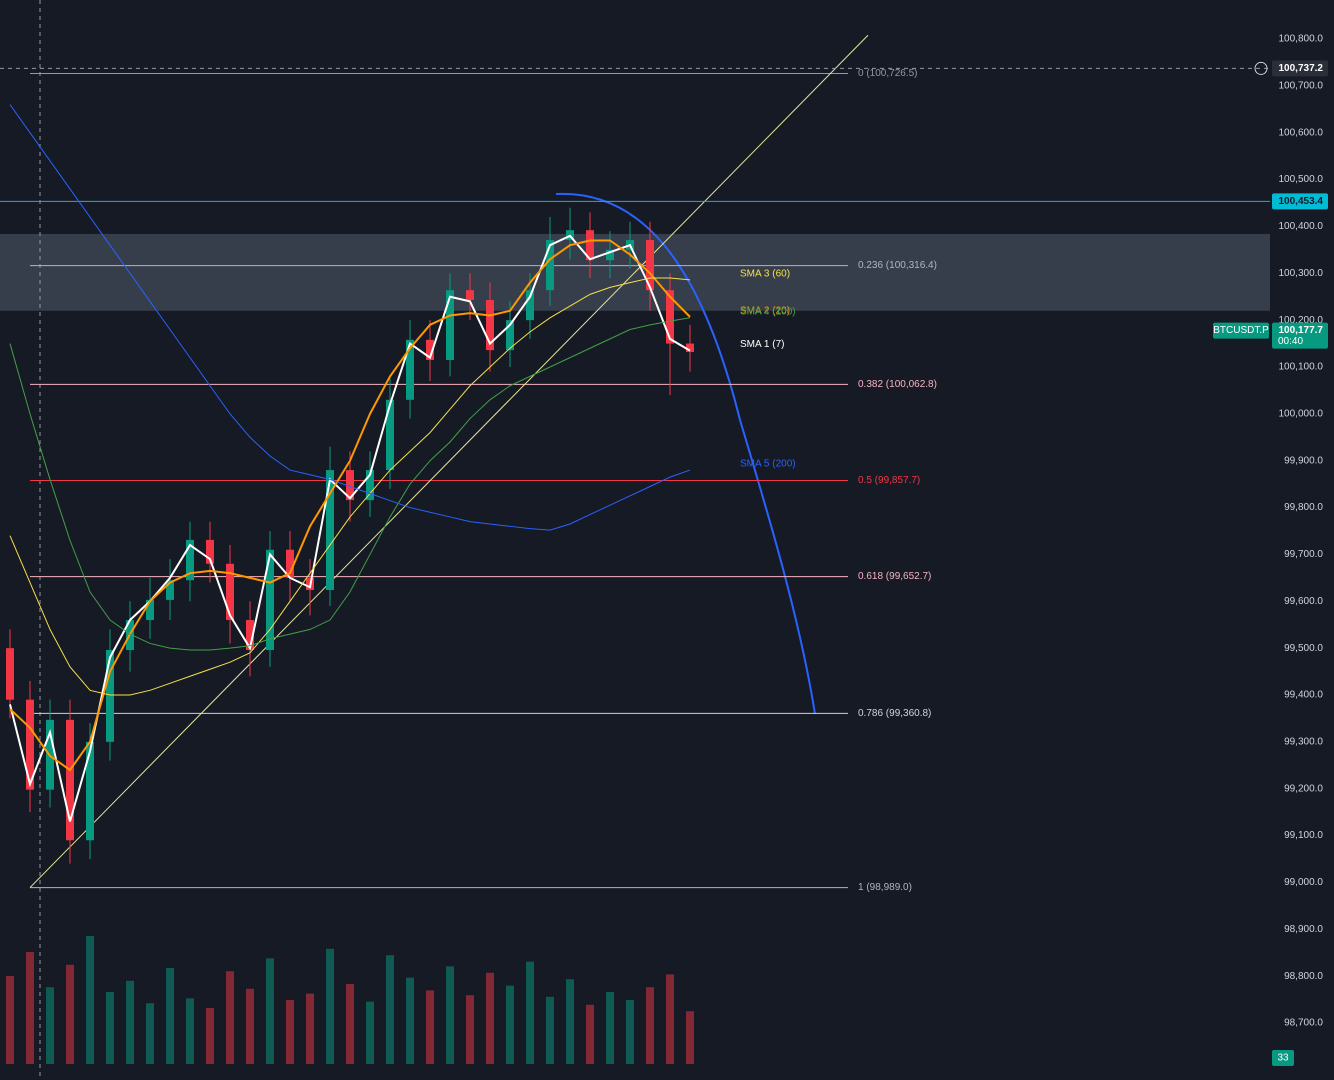 The width and height of the screenshot is (1334, 1080). What do you see at coordinates (1303, 695) in the screenshot?
I see `y-tick-label: 99,400.0` at bounding box center [1303, 695].